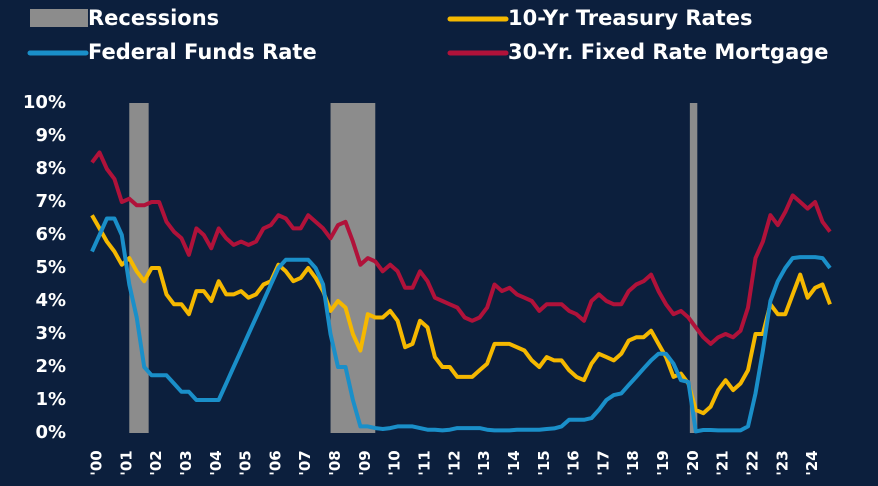 This screenshot has height=486, width=878. I want to click on x-tick-label: '14, so click(514, 462).